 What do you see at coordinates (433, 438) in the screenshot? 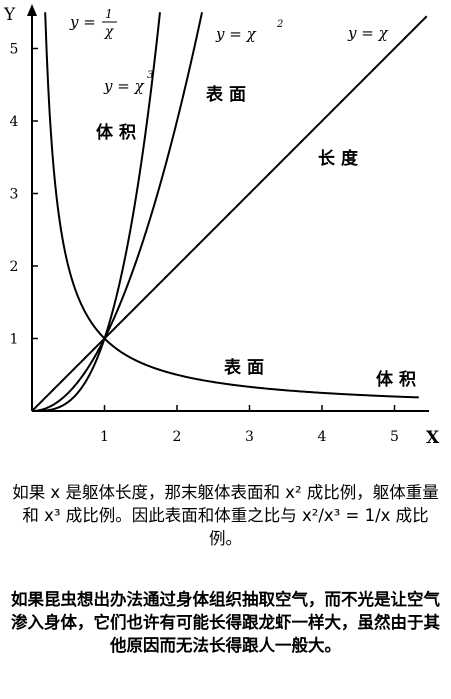
I see `x-axis-label: X` at bounding box center [433, 438].